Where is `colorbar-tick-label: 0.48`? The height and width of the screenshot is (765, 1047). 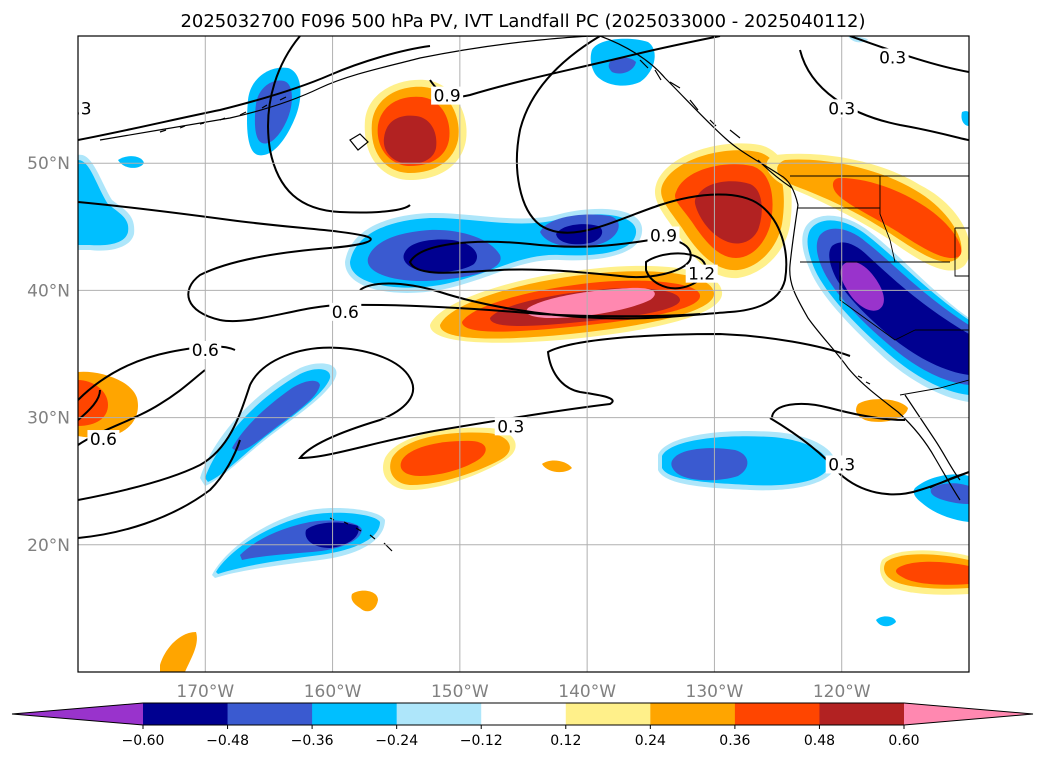
colorbar-tick-label: 0.48 is located at coordinates (819, 741).